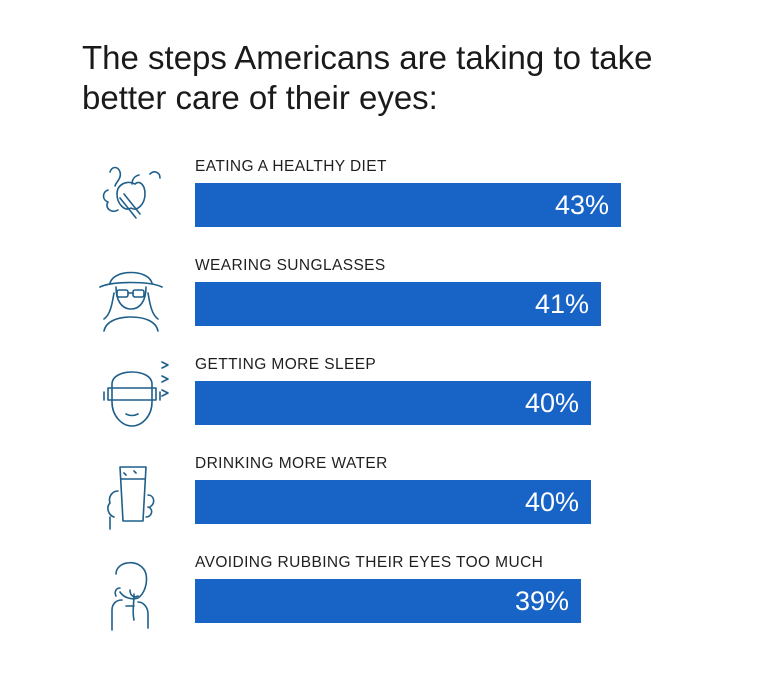 This screenshot has height=678, width=768. Describe the element at coordinates (291, 166) in the screenshot. I see `bar-category-label: EATING A HEALTHY DIET` at that location.